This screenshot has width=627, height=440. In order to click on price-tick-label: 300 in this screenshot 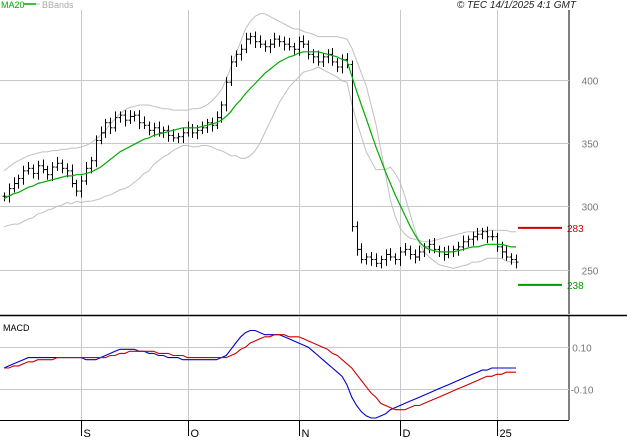, I will do `click(590, 208)`.